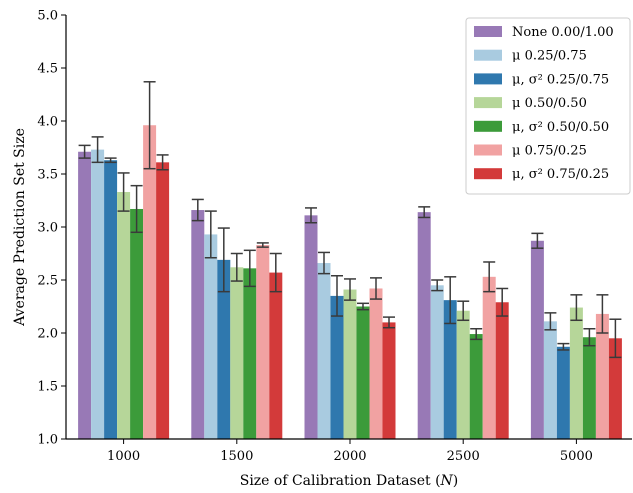 The width and height of the screenshot is (633, 493). What do you see at coordinates (541, 79) in the screenshot?
I see `legend-item: μ, σ² 0.25/0.75` at bounding box center [541, 79].